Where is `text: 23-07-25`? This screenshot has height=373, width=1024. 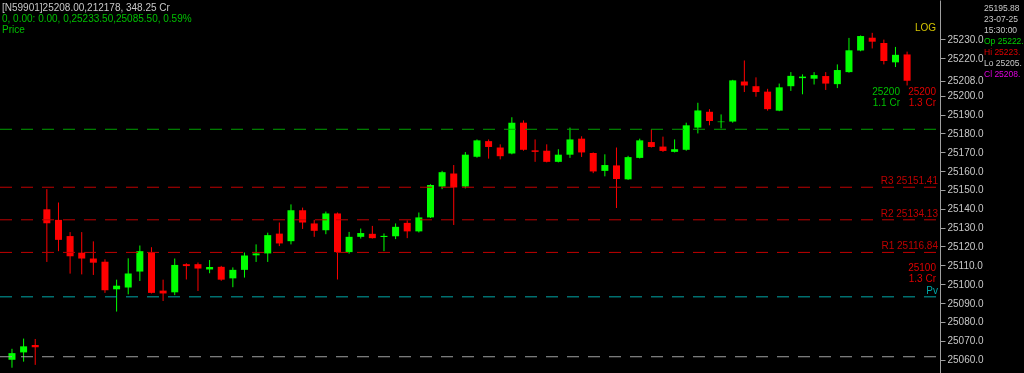 text: 23-07-25 is located at coordinates (1001, 19).